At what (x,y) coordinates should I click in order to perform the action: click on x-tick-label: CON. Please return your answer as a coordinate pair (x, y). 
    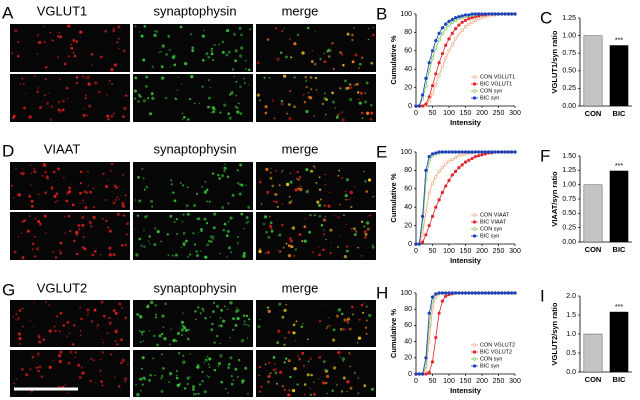
    Looking at the image, I should click on (593, 379).